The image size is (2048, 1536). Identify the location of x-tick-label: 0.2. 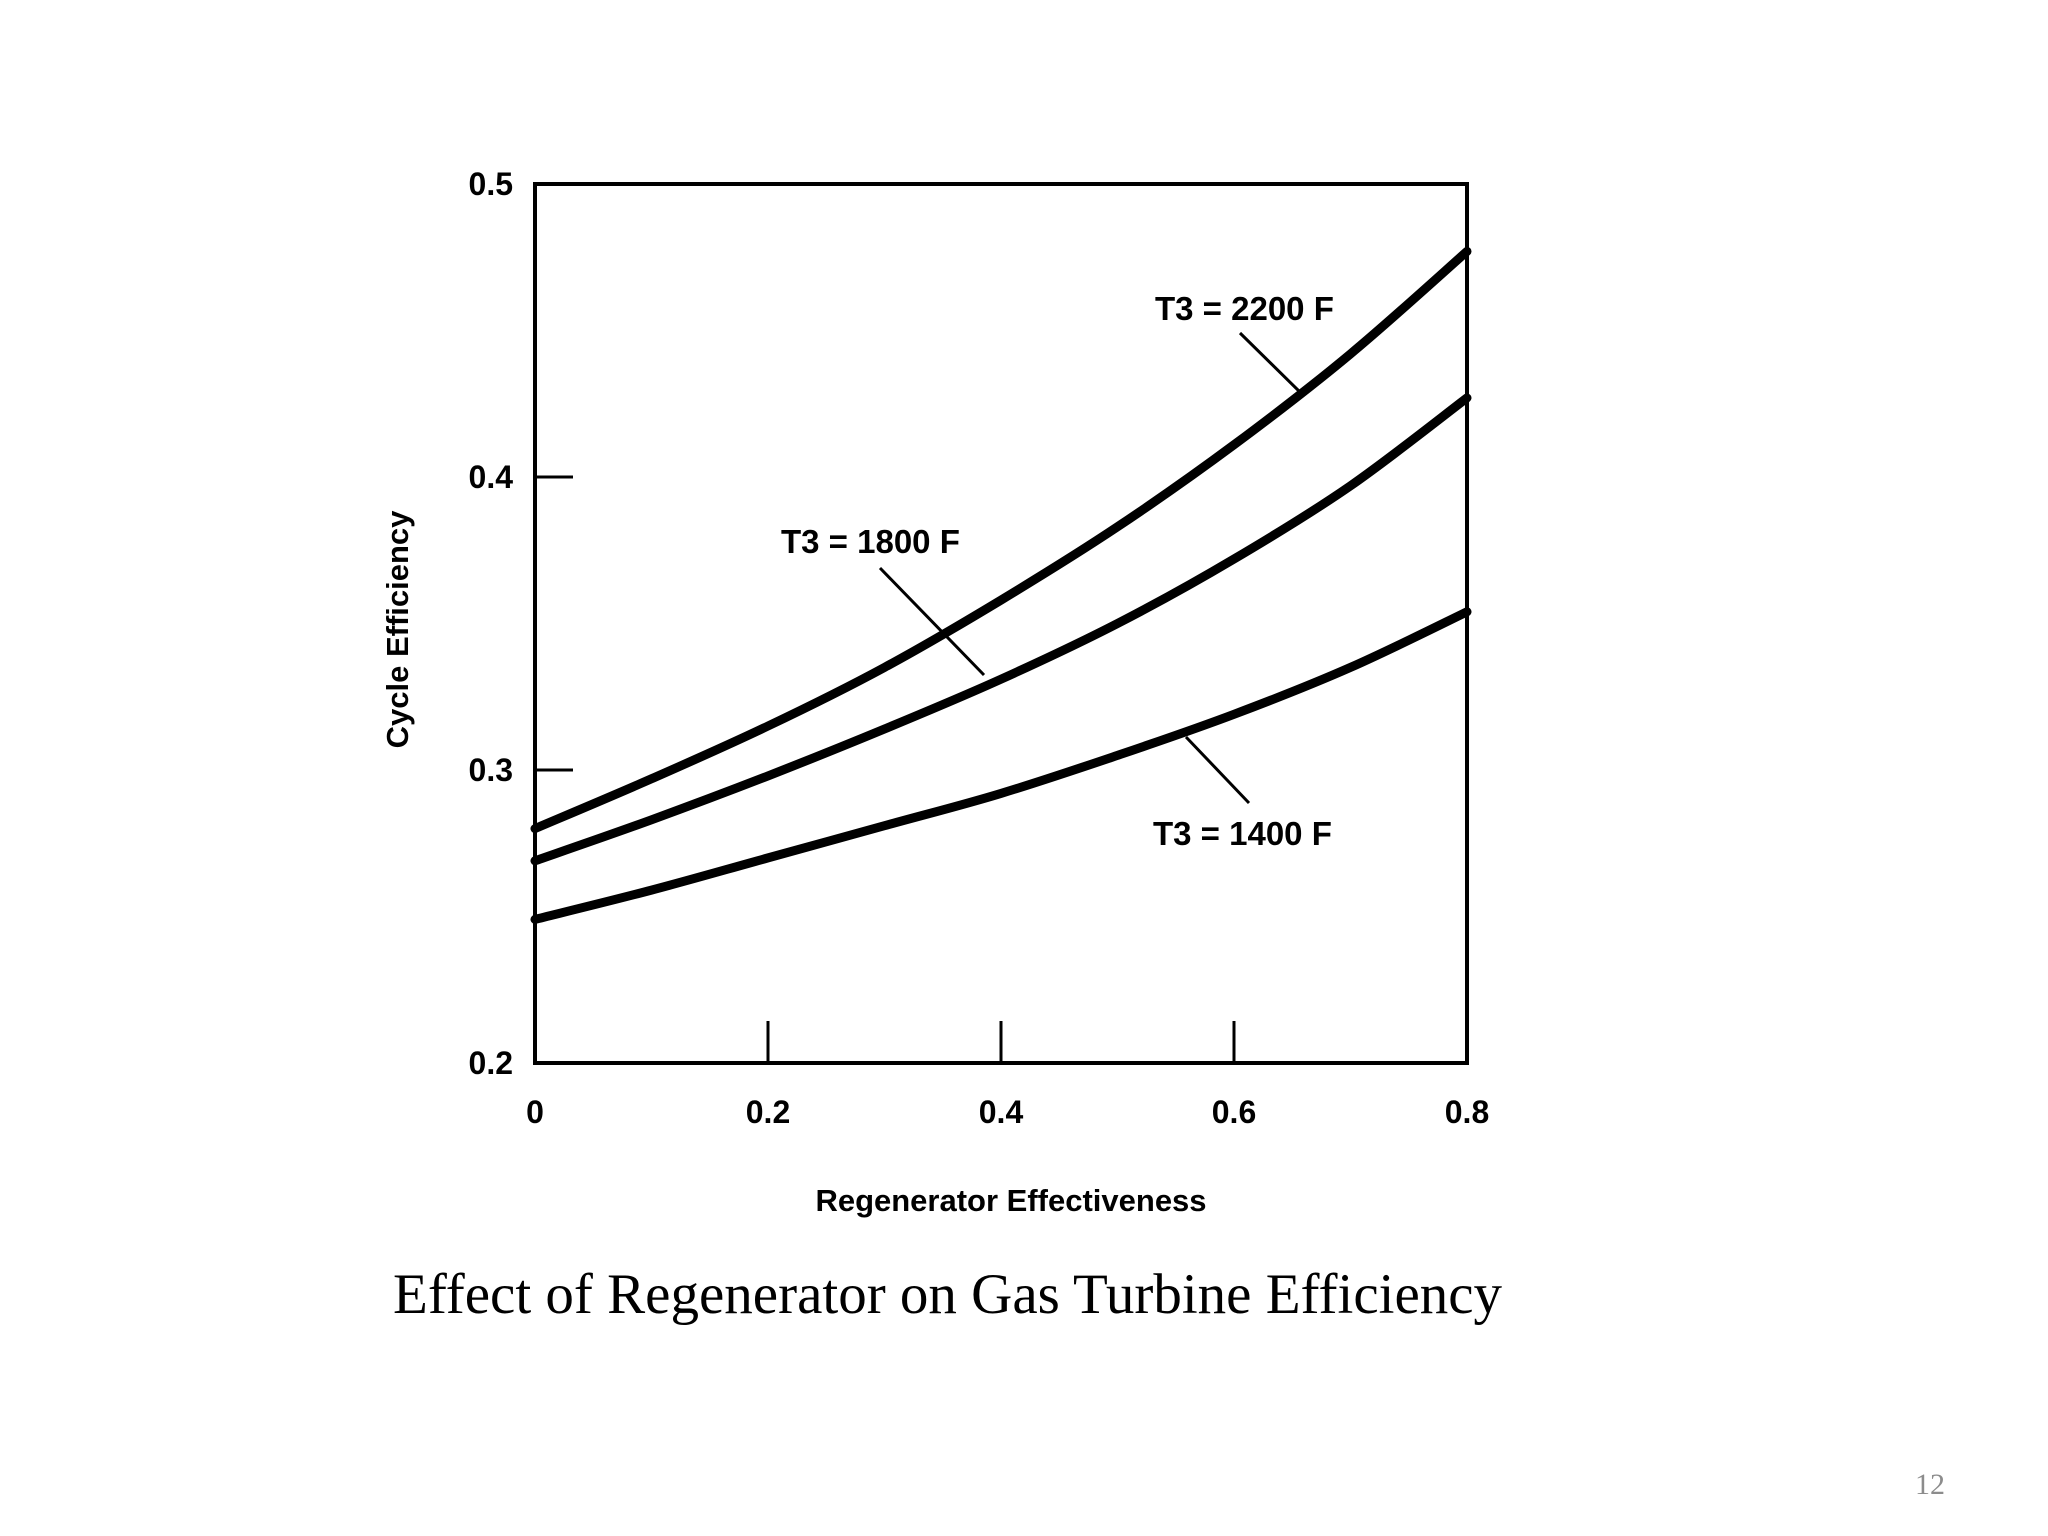
(768, 1112).